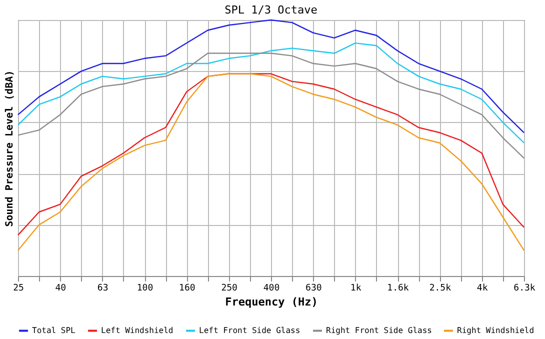  Describe the element at coordinates (102, 289) in the screenshot. I see `x-tick-label: 63` at that location.